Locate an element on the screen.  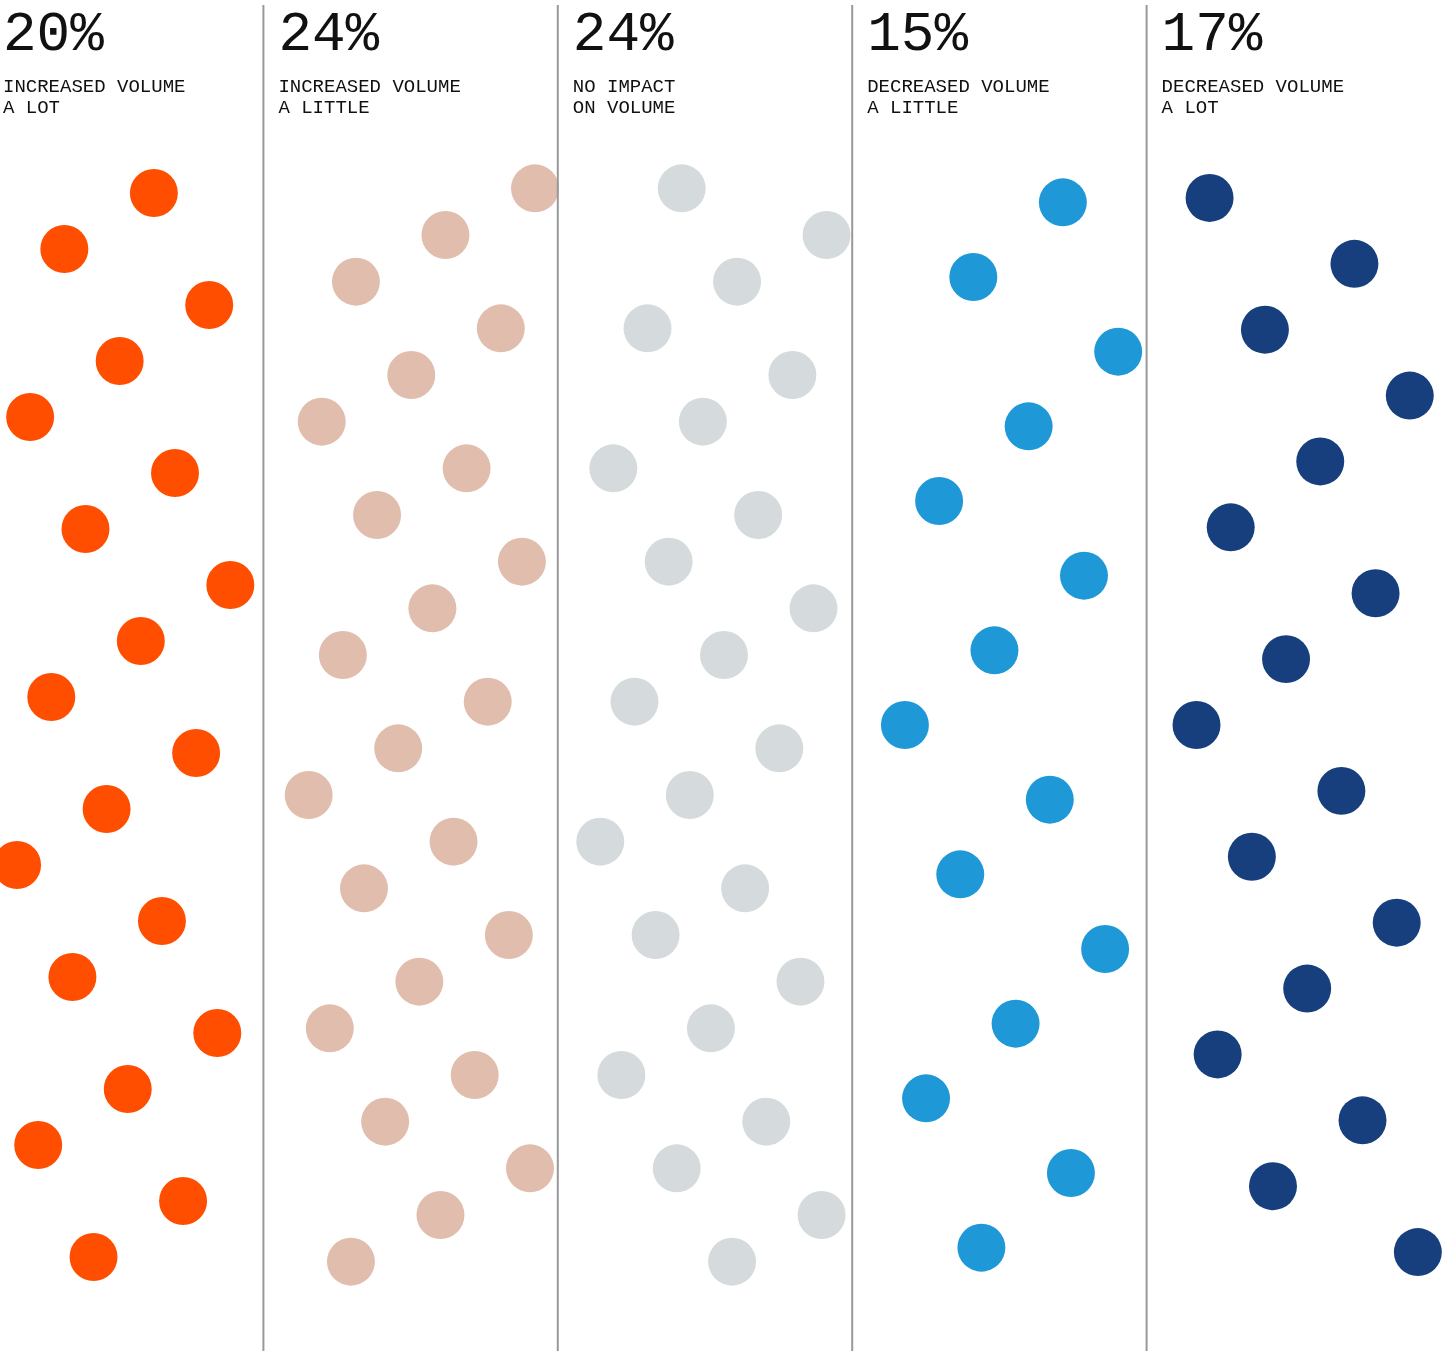
data-label: 17% is located at coordinates (1212, 35).